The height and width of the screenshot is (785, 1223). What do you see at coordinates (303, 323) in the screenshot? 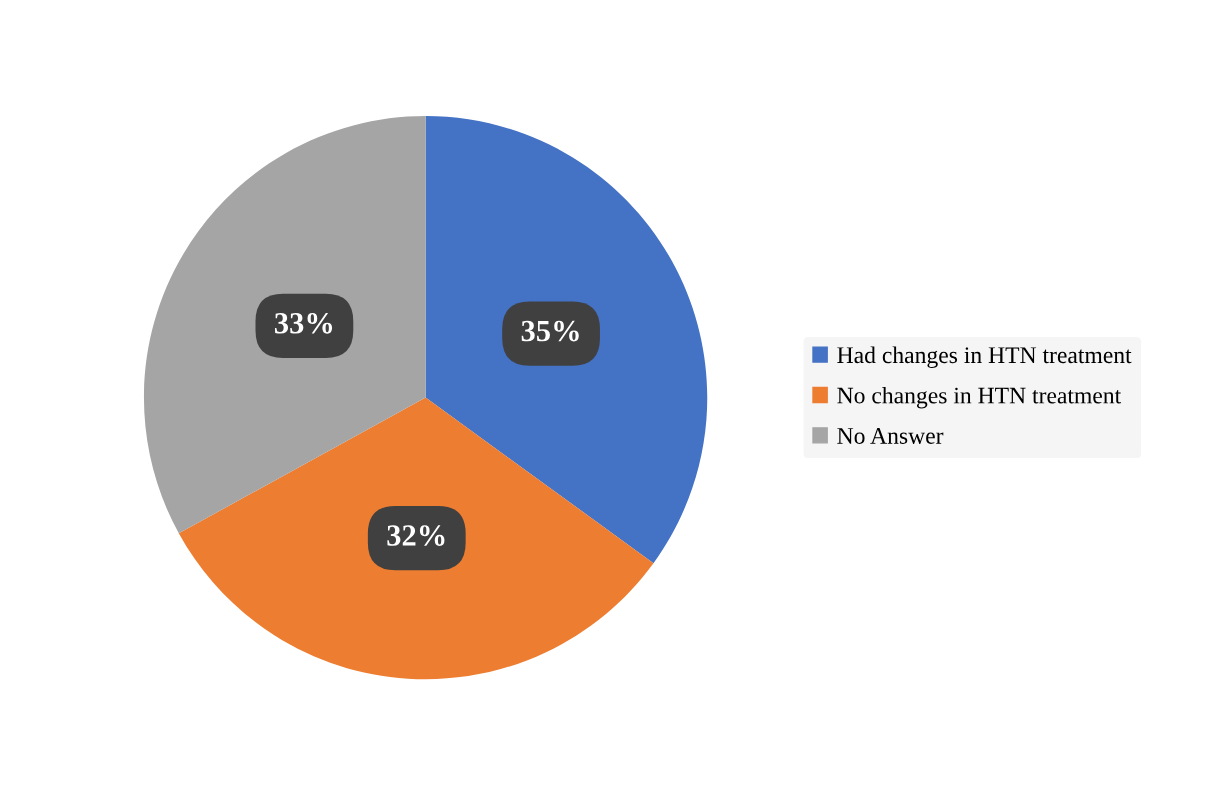
I see `data-label: 33%` at bounding box center [303, 323].